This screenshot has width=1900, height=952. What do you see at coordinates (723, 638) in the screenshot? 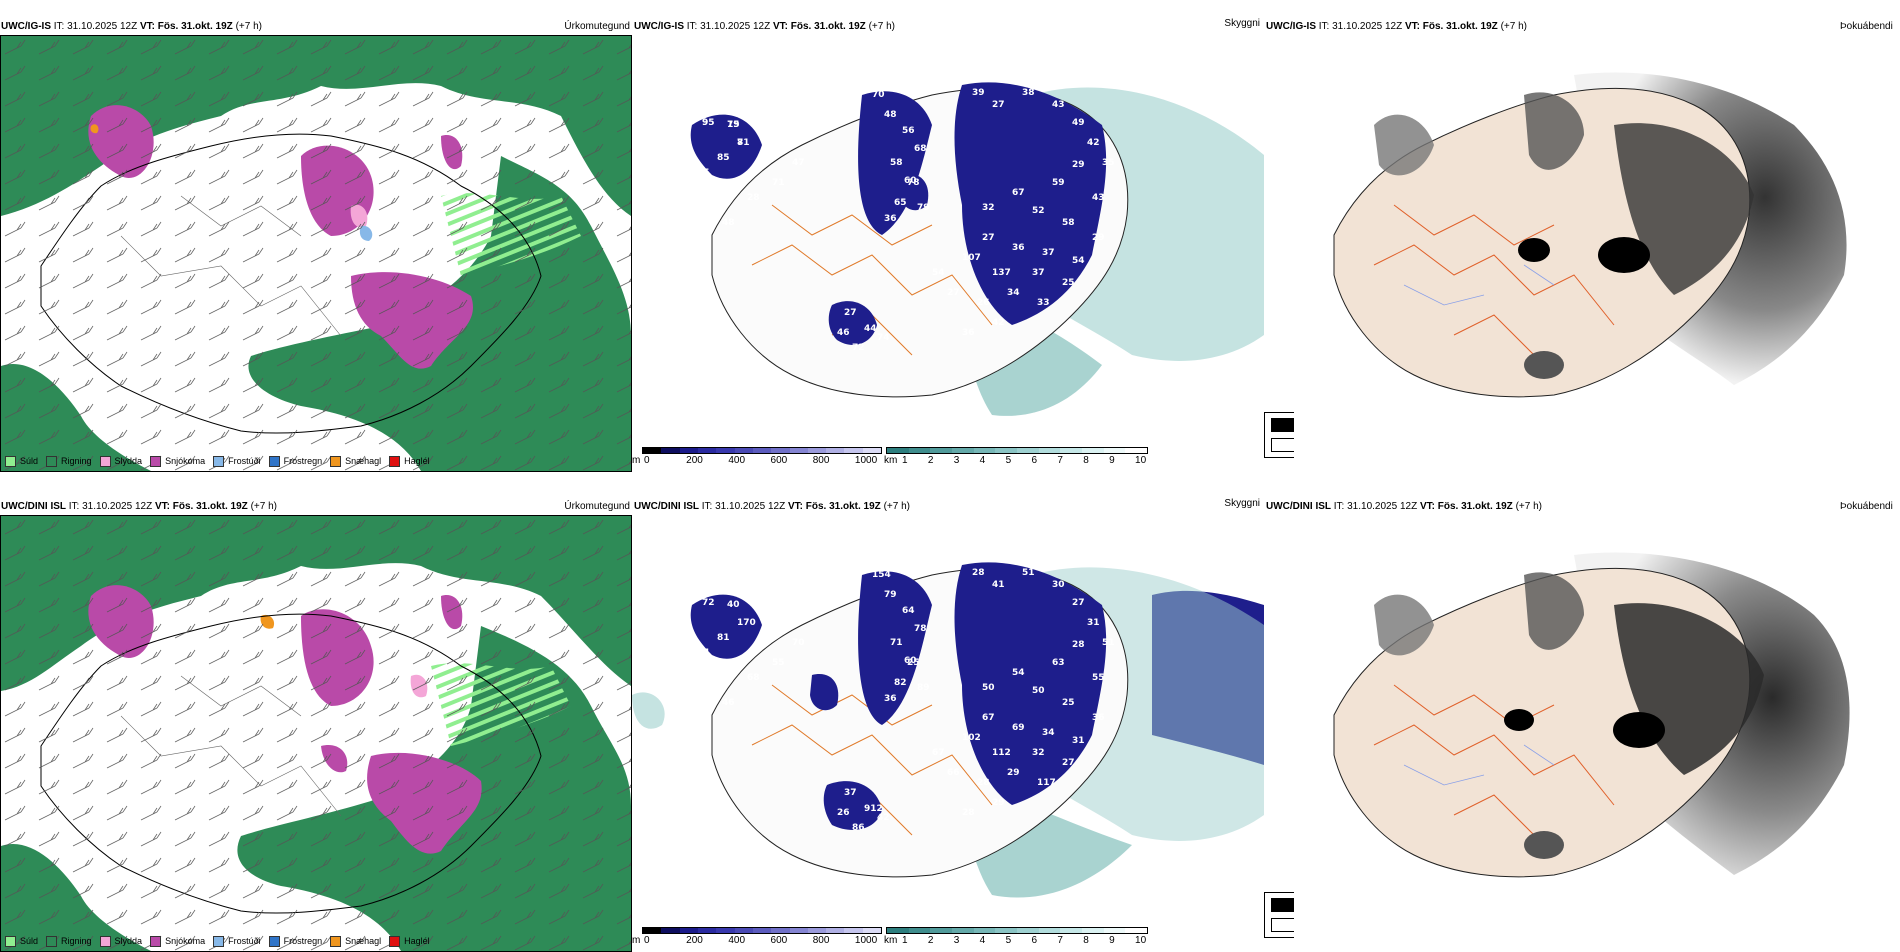
I see `visibility-value: 81` at bounding box center [723, 638].